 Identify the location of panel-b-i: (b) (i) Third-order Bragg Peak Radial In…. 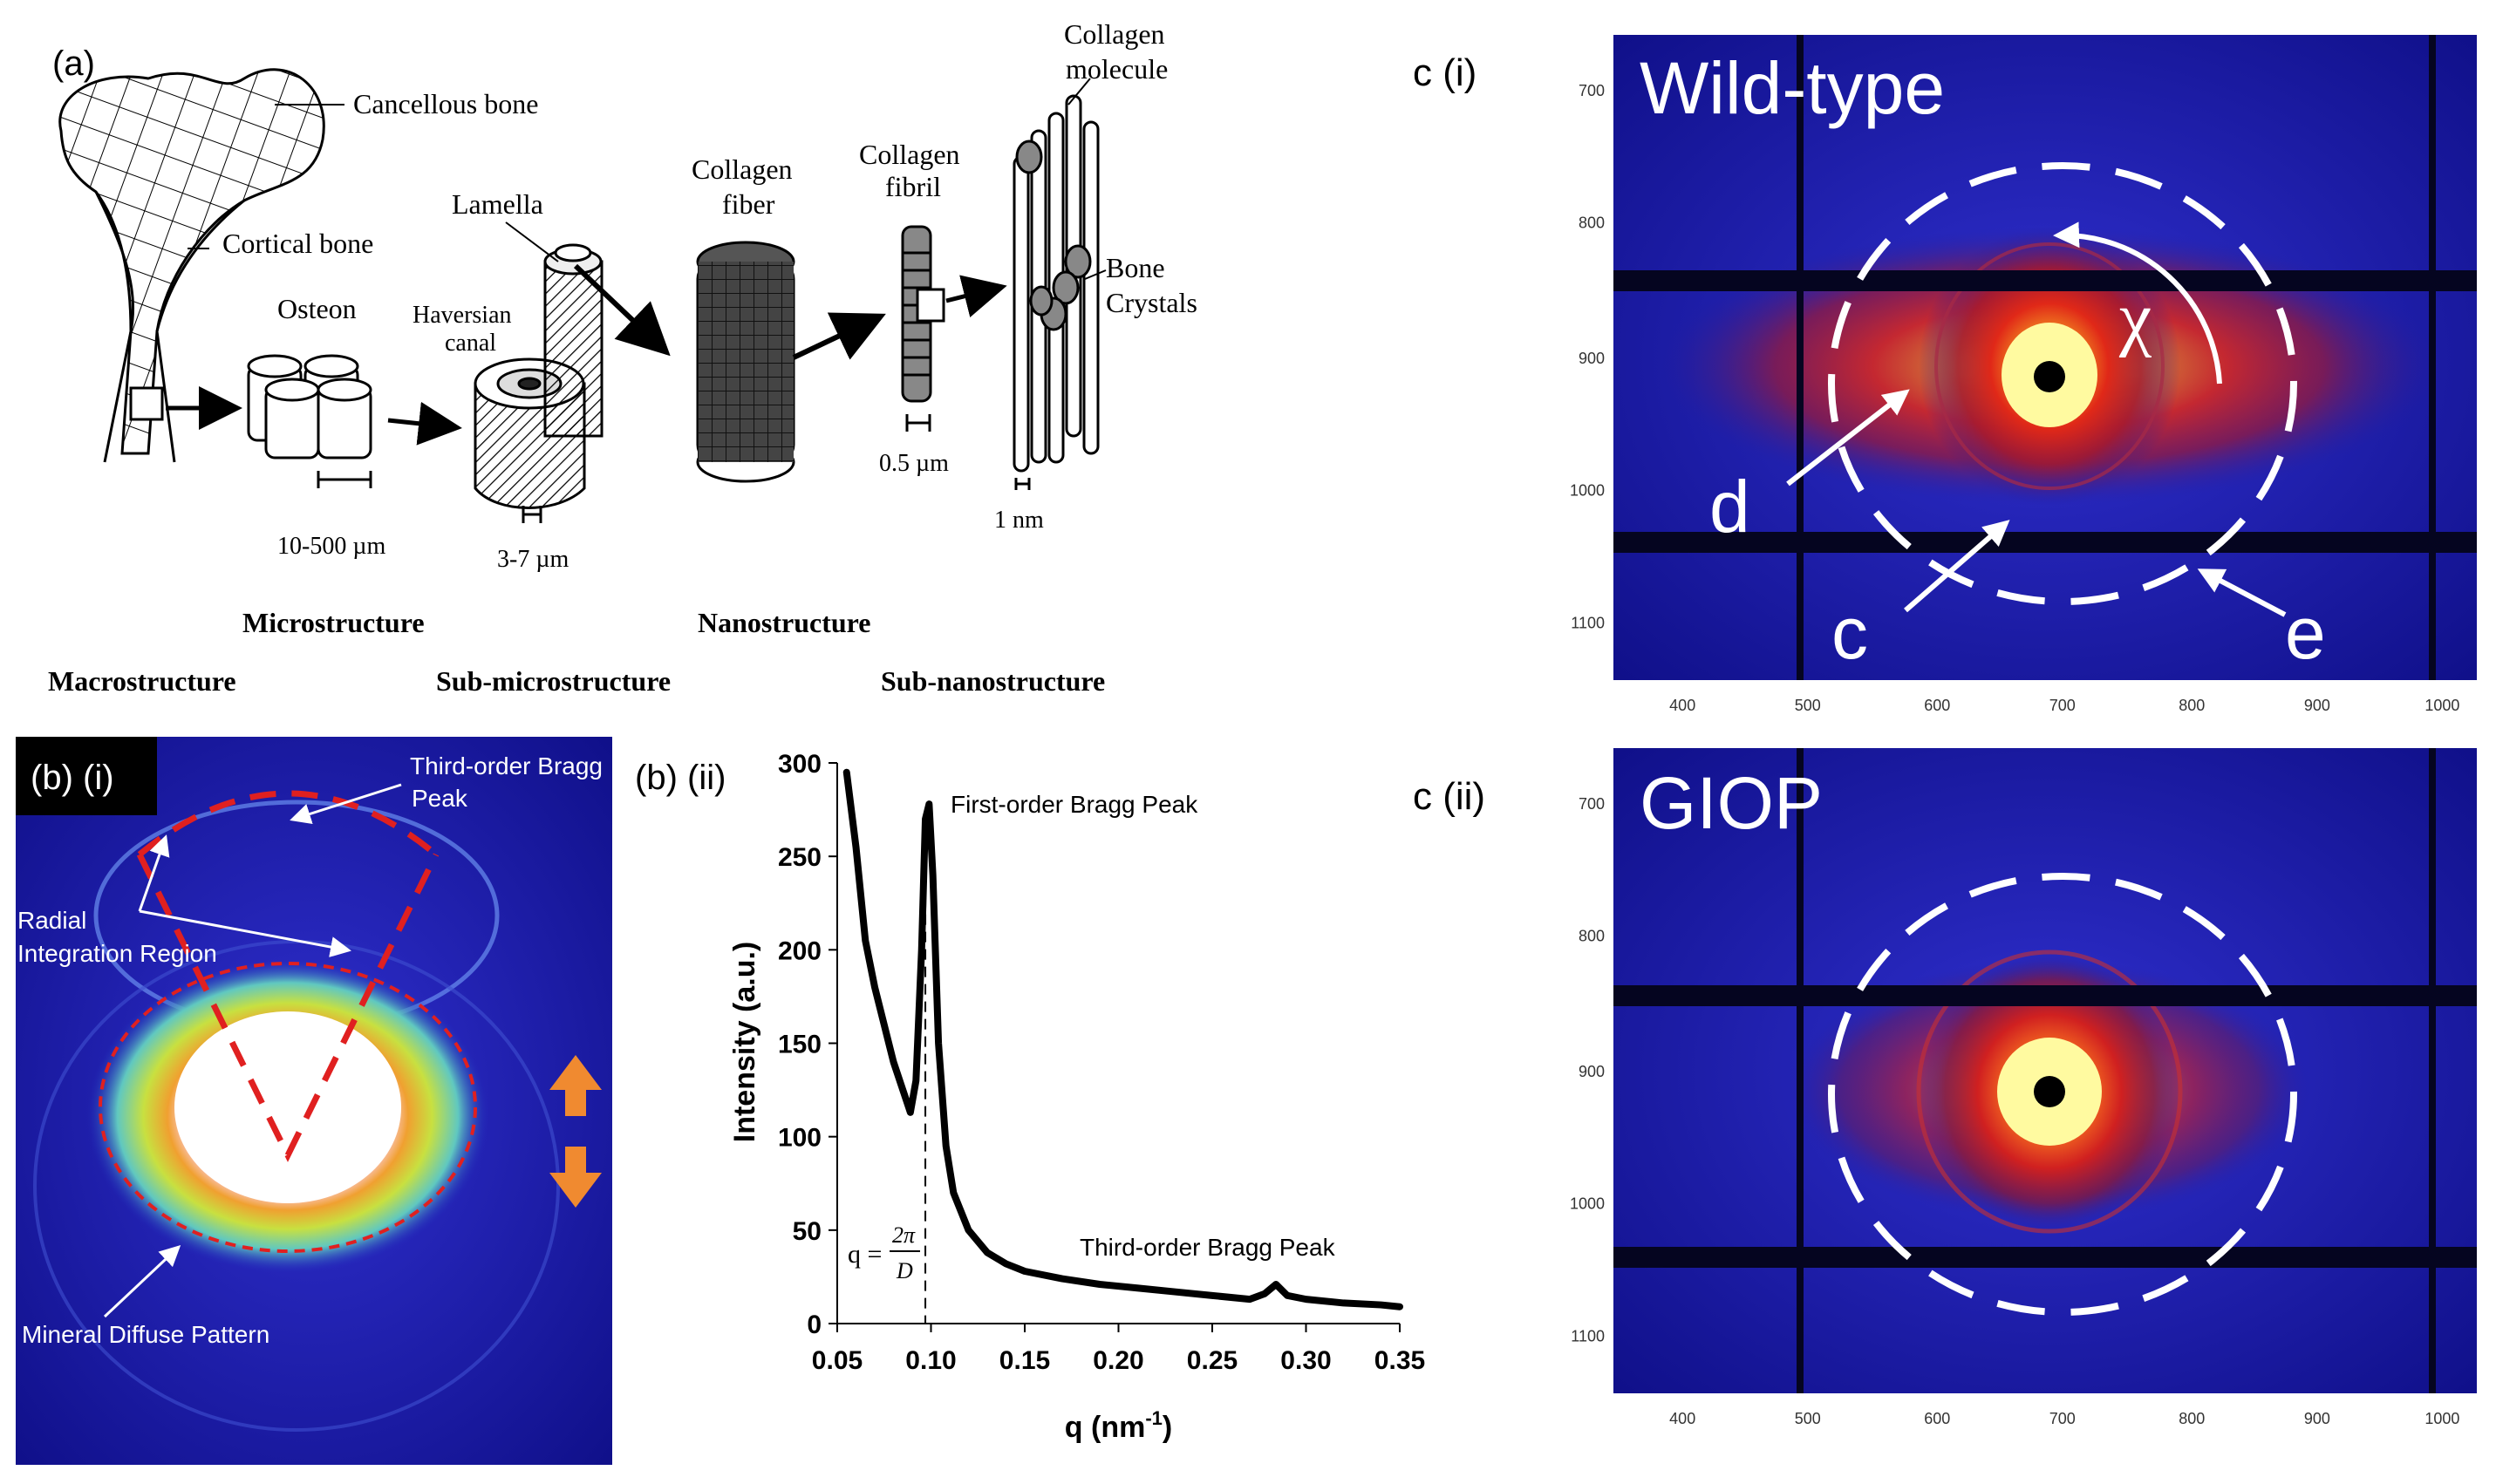
(314, 1101).